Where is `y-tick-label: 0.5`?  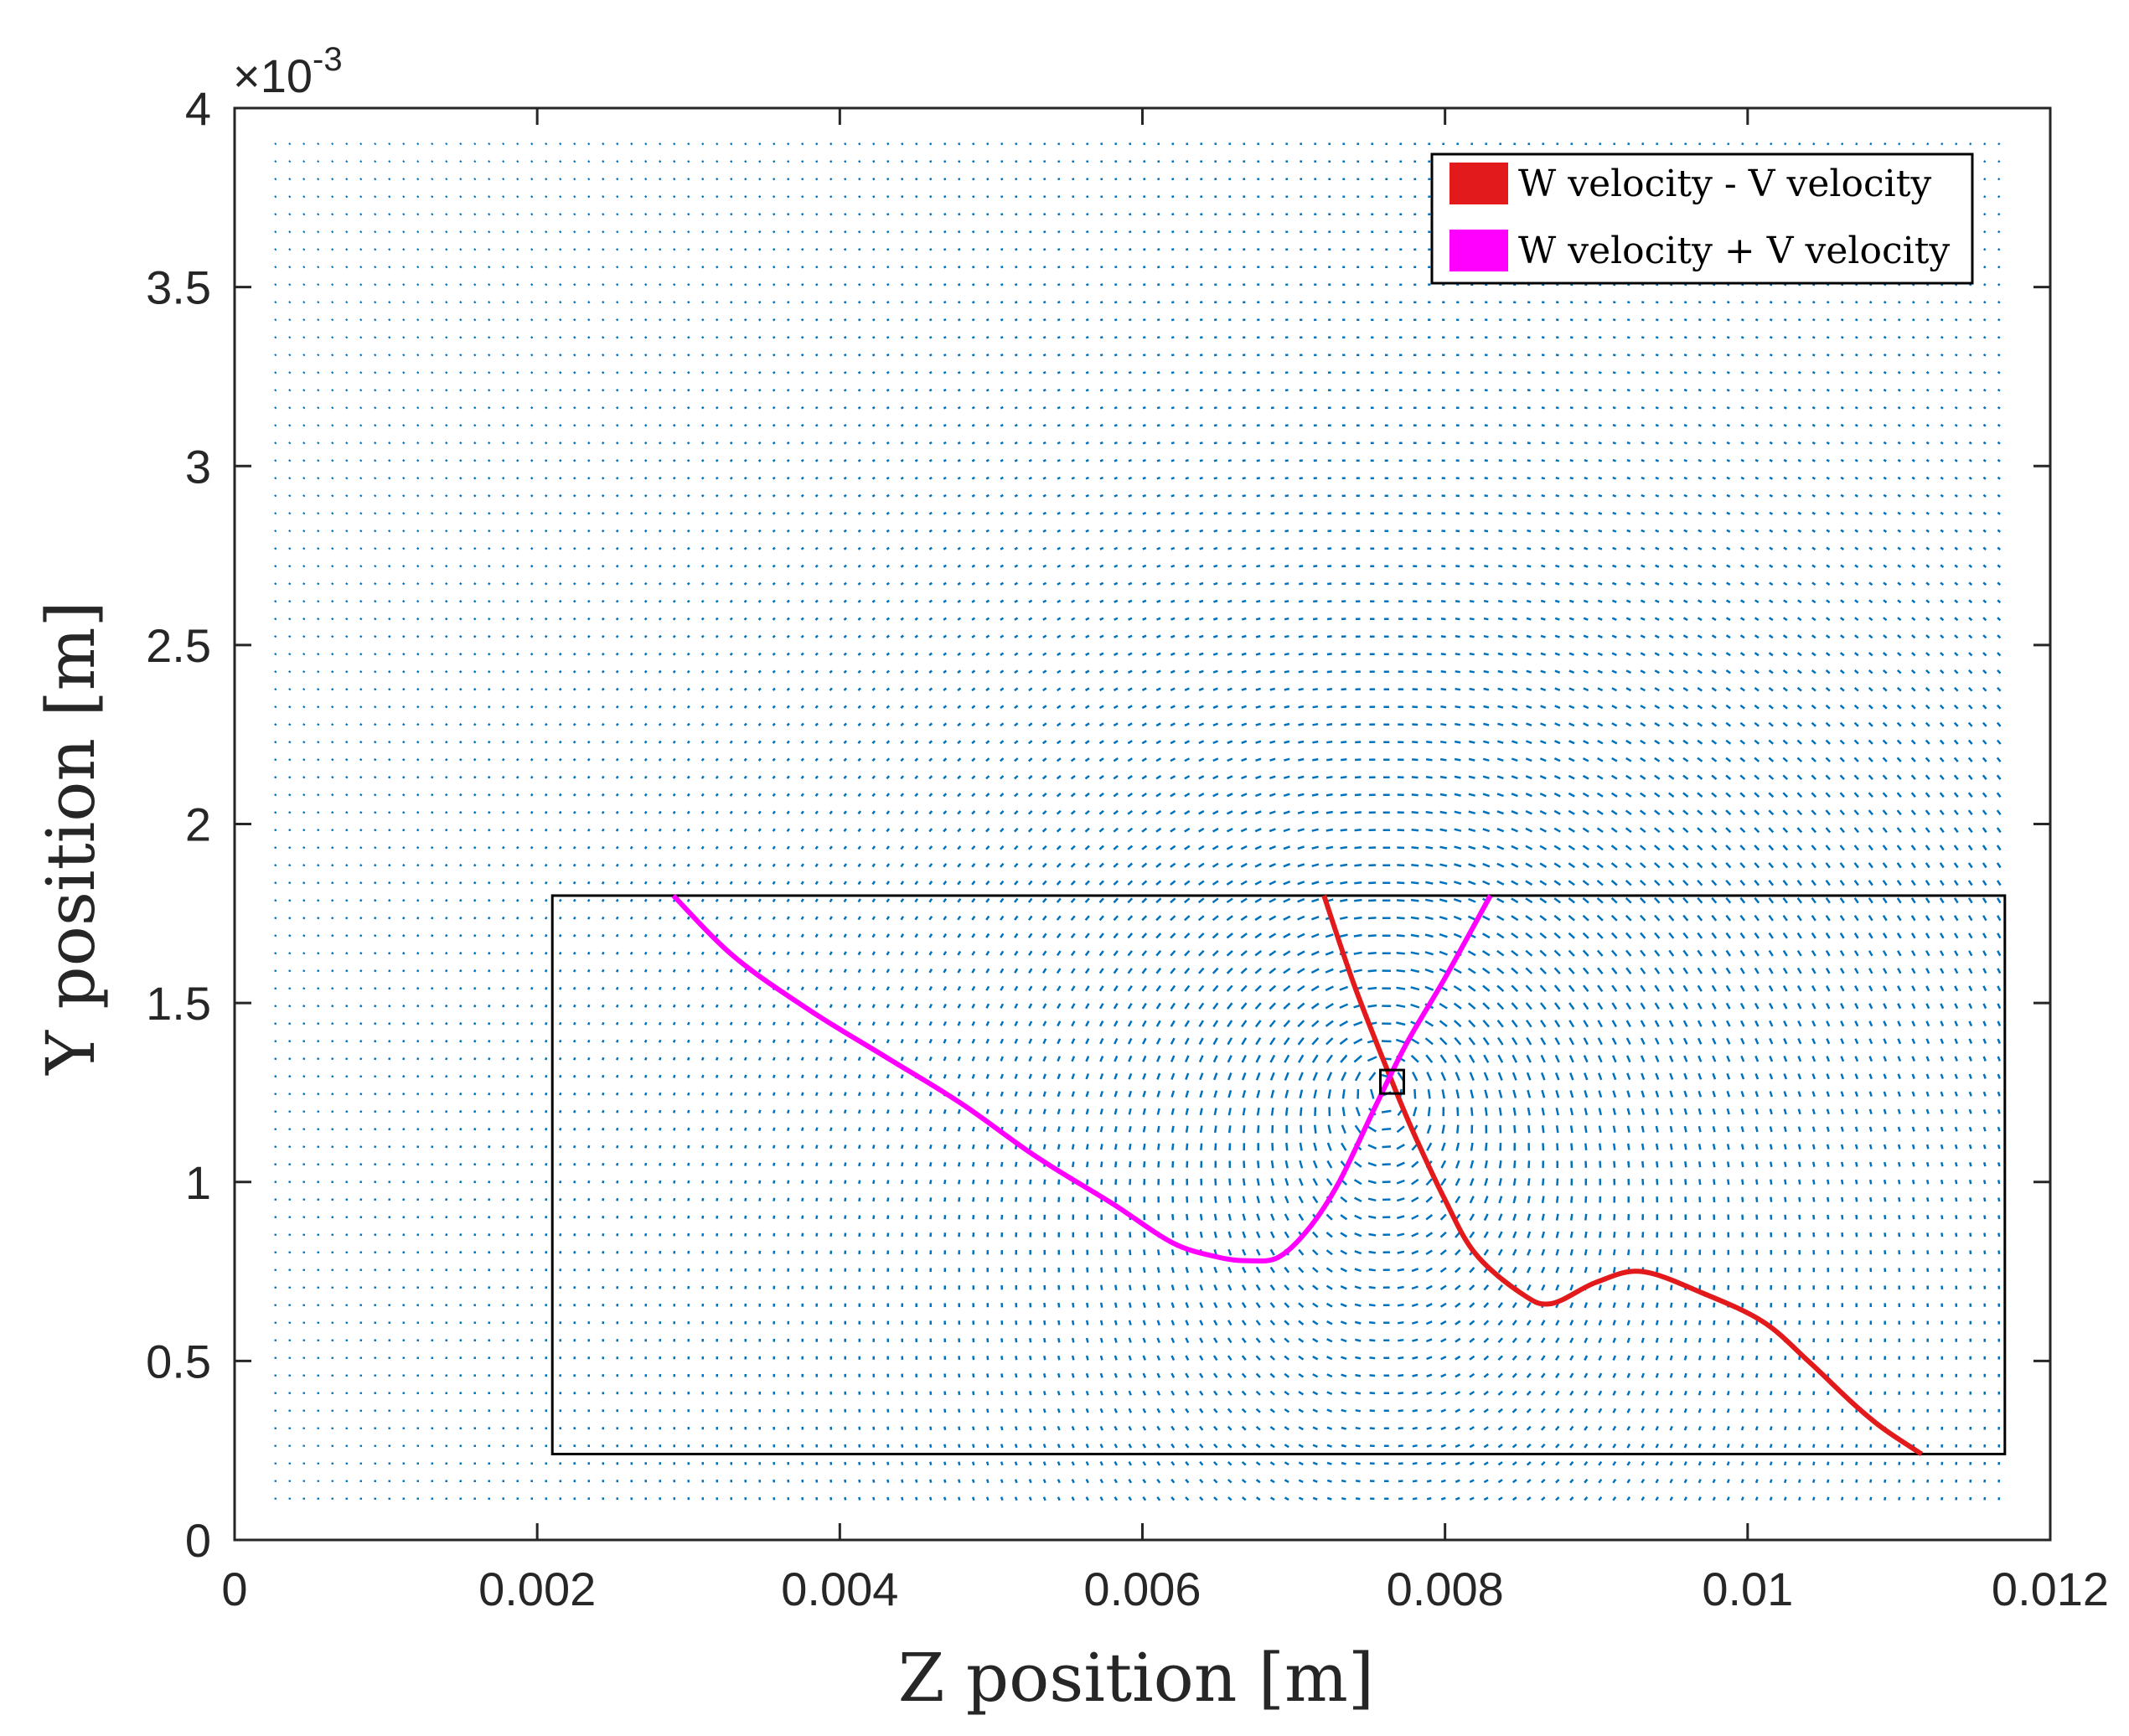
y-tick-label: 0.5 is located at coordinates (178, 1361).